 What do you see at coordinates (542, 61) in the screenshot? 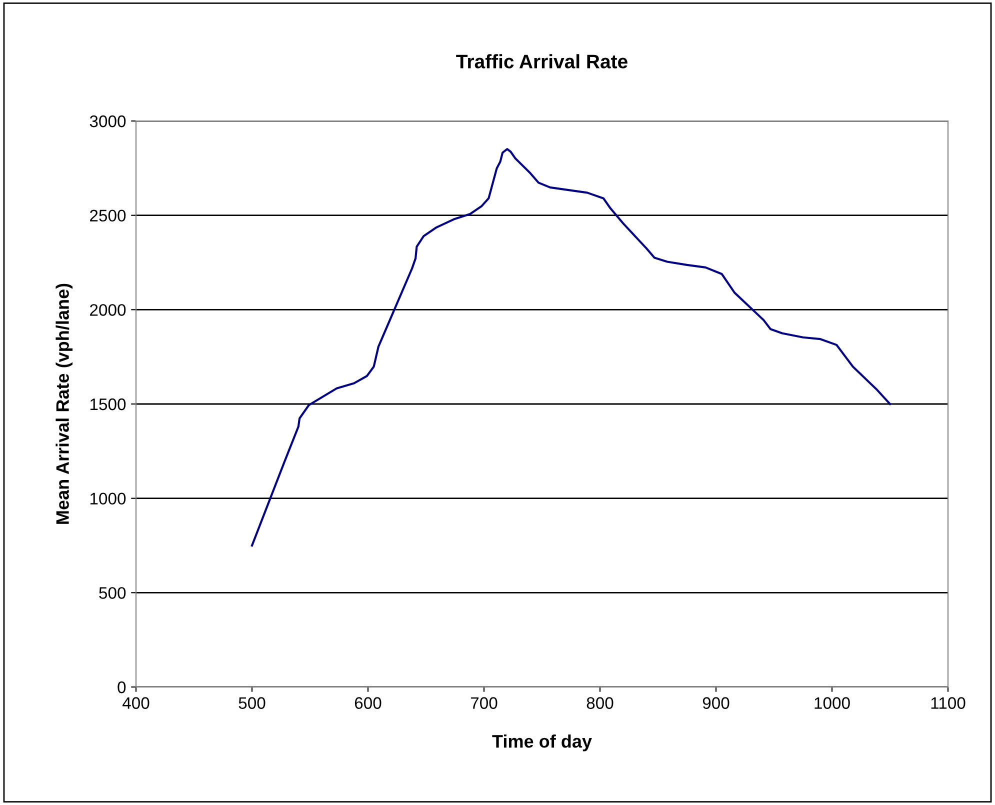
I see `chart-title: Traffic Arrival Rate` at bounding box center [542, 61].